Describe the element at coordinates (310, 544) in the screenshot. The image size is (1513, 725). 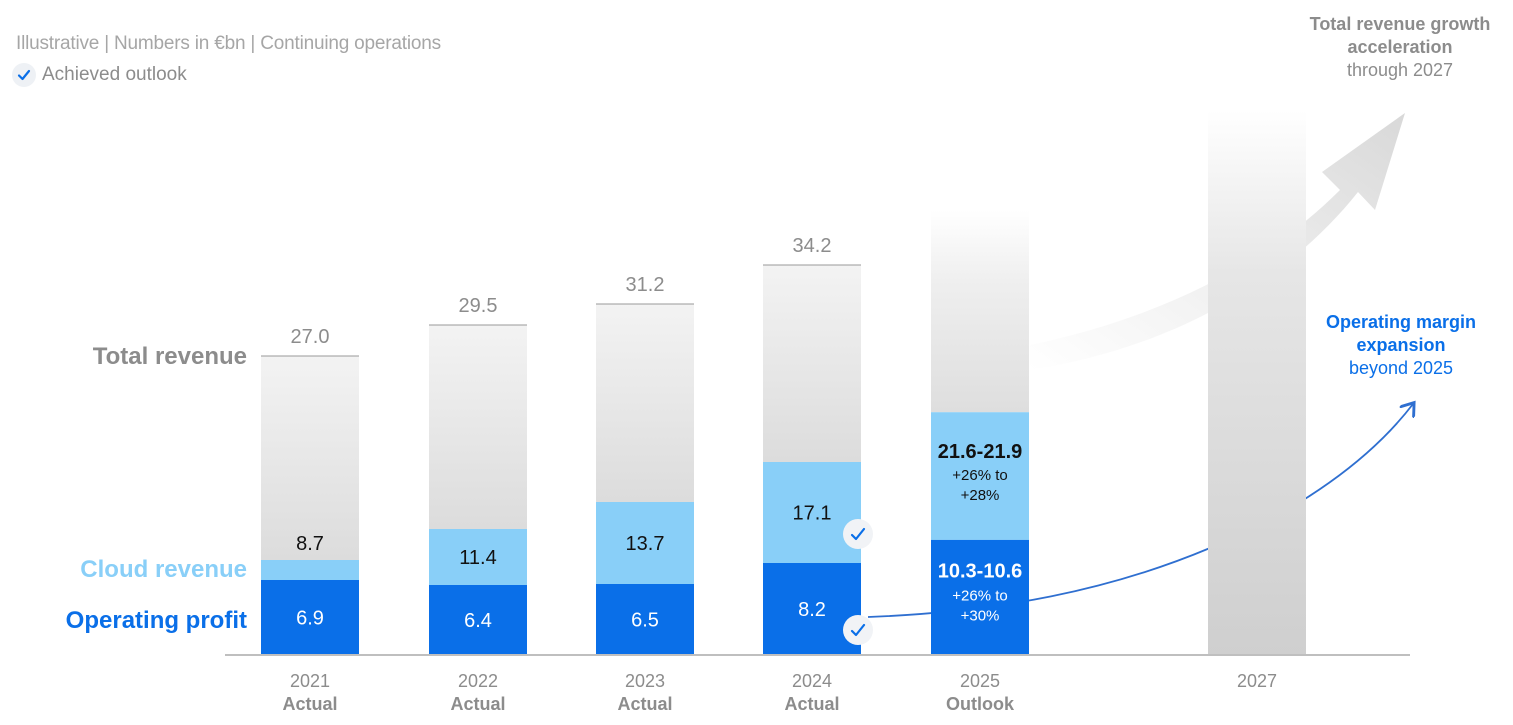
I see `label-cloud-2021: 8.7` at that location.